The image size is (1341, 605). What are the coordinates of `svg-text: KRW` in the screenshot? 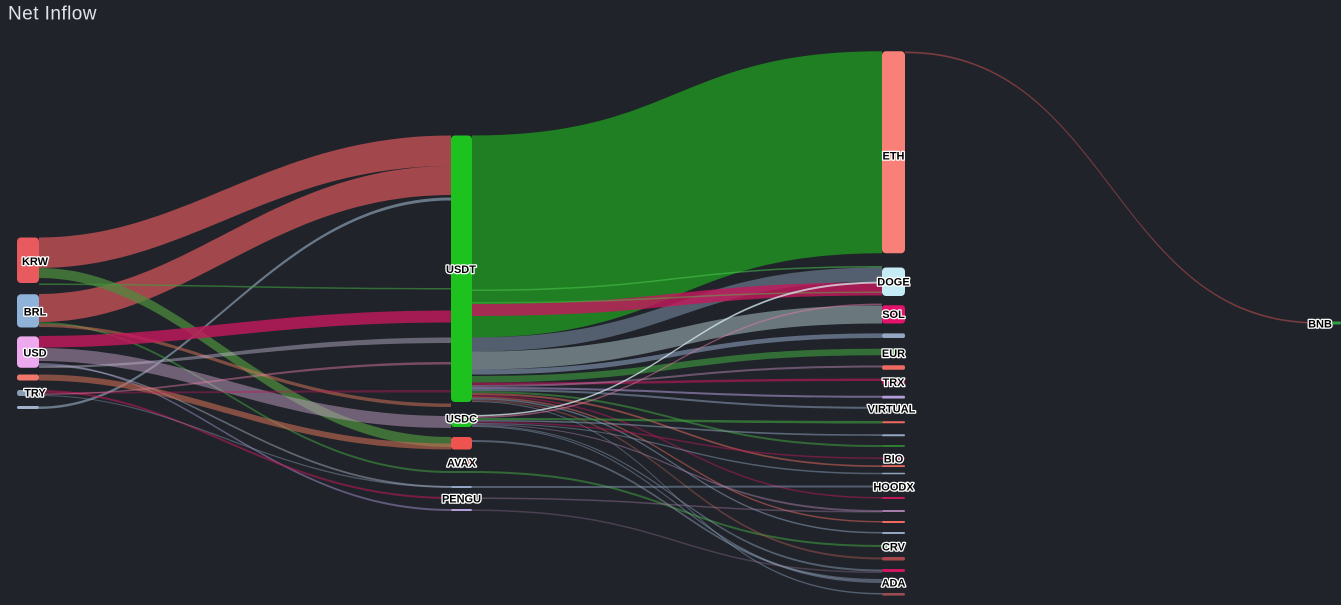 It's located at (35, 262).